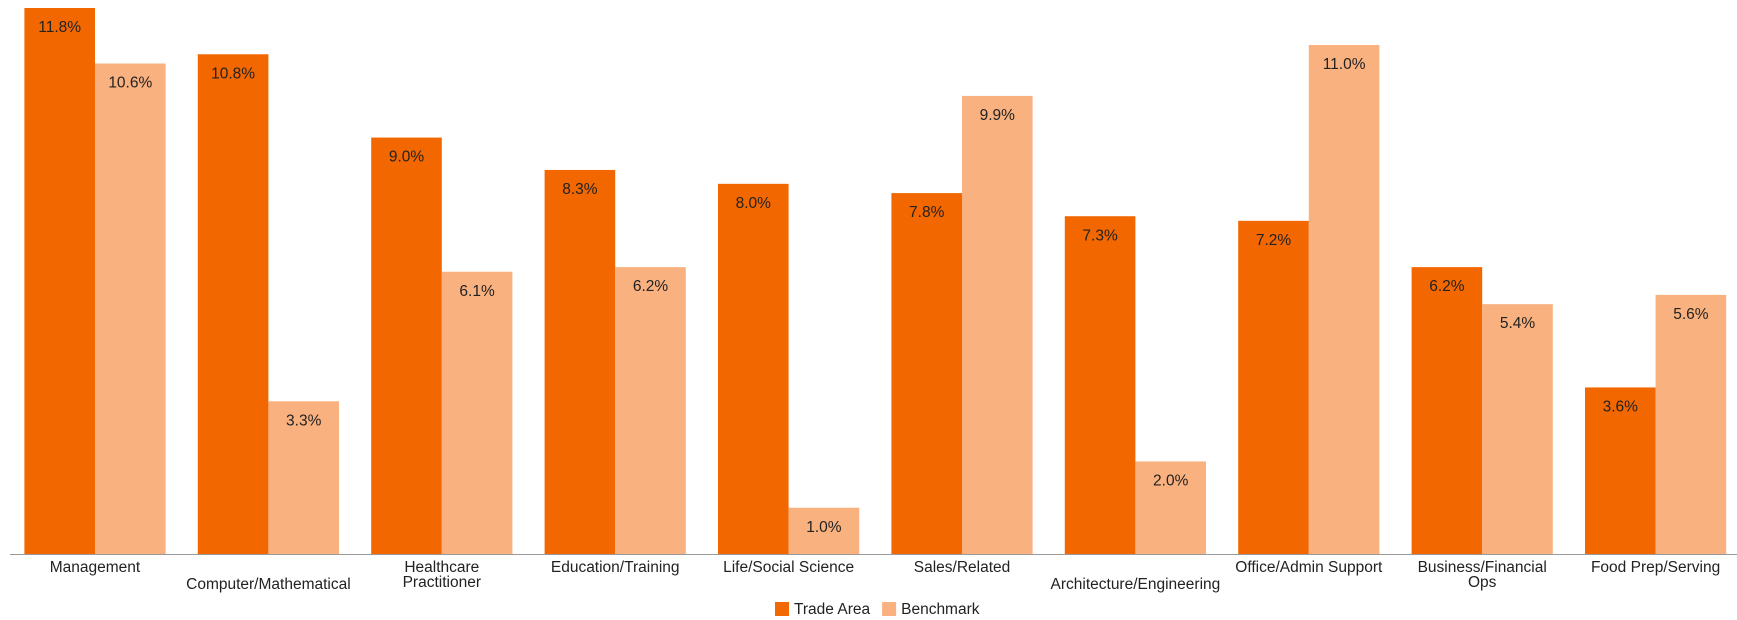  I want to click on data-label: 7.8%, so click(927, 212).